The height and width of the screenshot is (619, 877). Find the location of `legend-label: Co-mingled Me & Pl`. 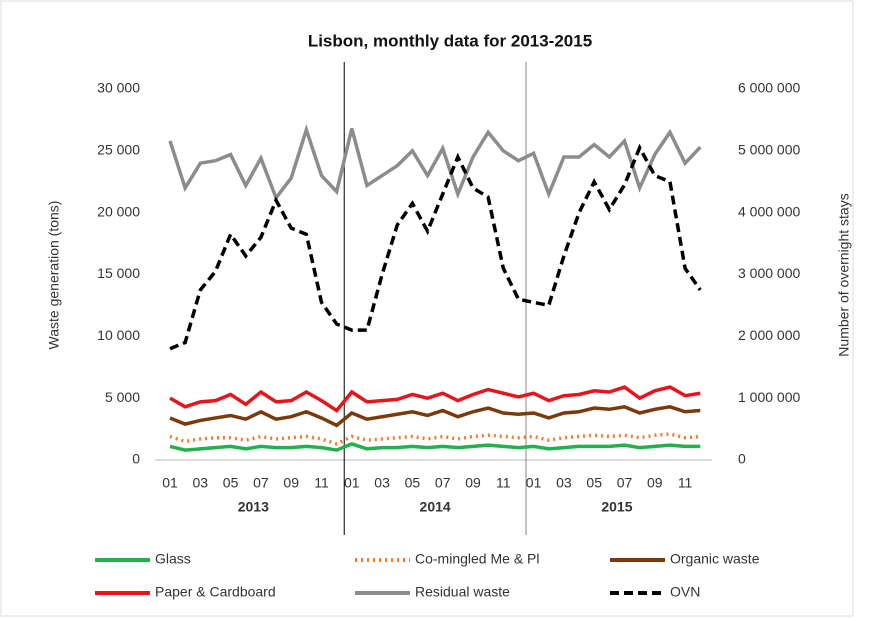

legend-label: Co-mingled Me & Pl is located at coordinates (477, 559).